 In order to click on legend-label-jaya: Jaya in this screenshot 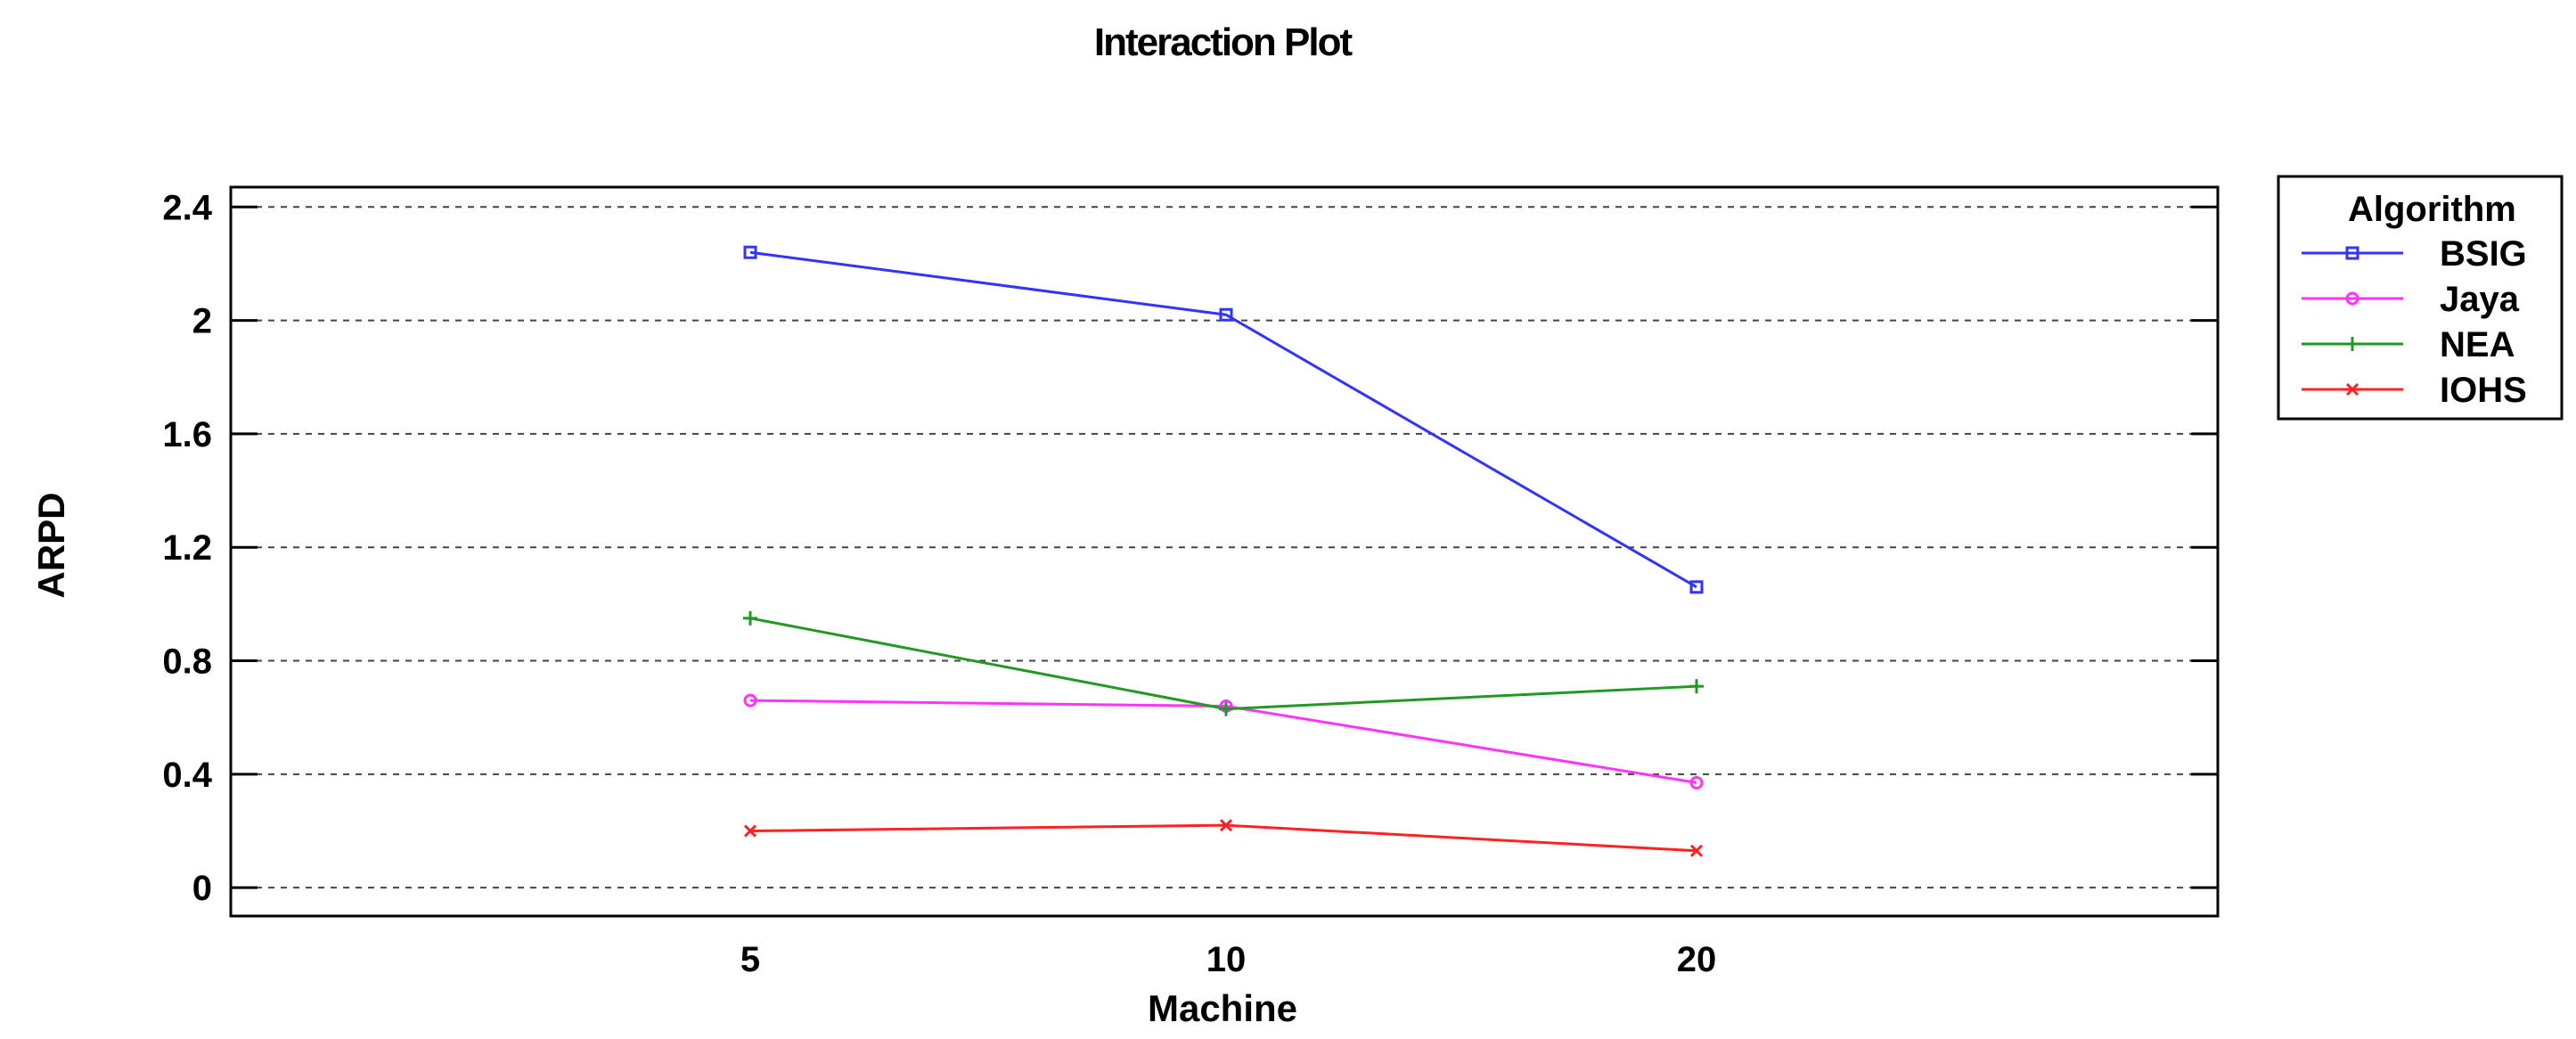, I will do `click(2480, 300)`.